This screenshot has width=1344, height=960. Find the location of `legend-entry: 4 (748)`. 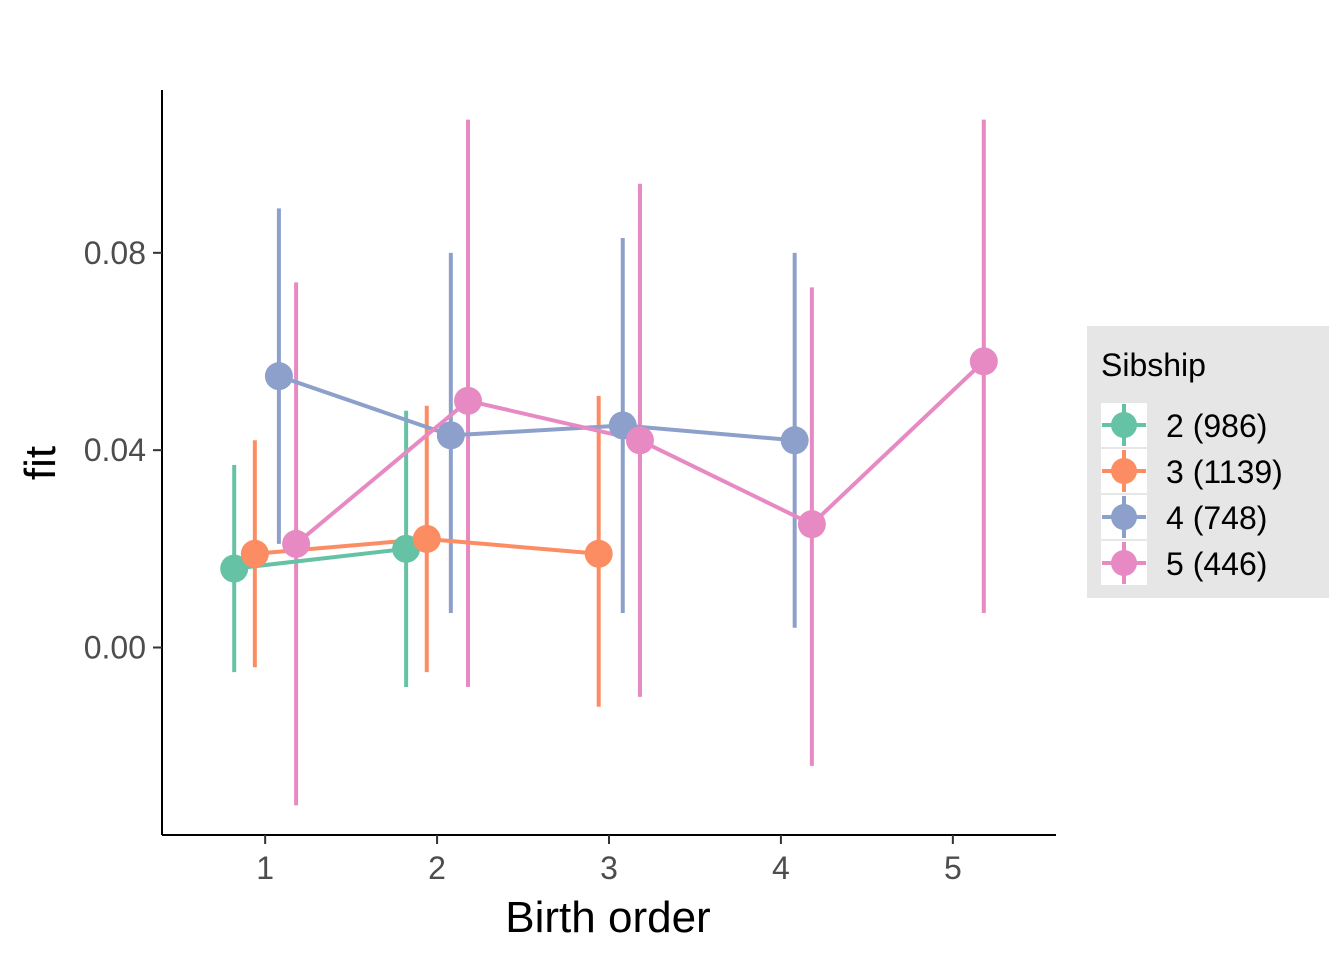

legend-entry: 4 (748) is located at coordinates (1184, 517).